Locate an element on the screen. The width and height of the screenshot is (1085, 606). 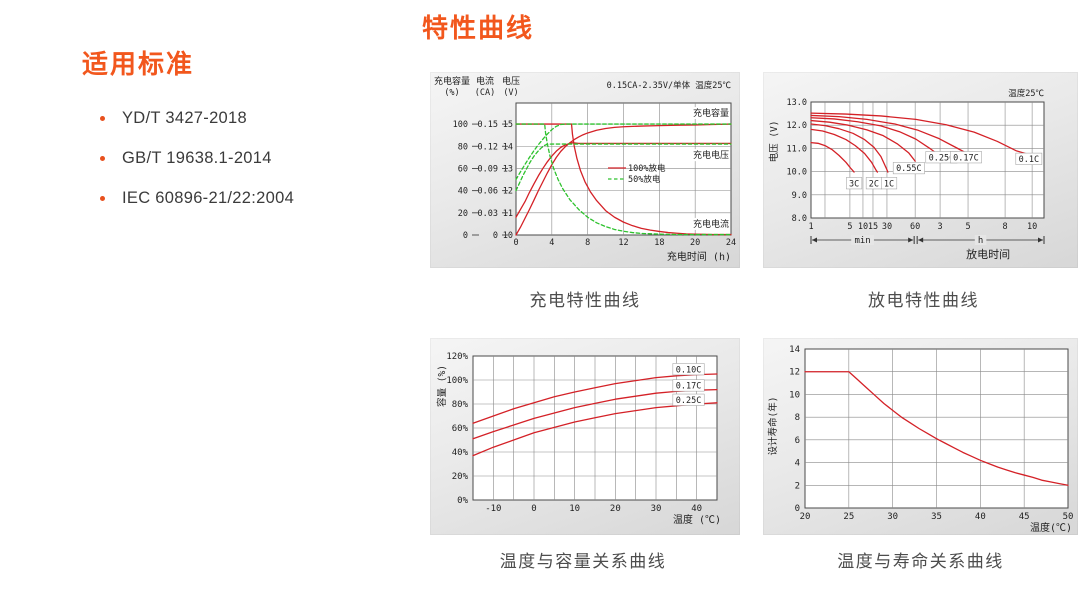
svg-text: 100 is located at coordinates (460, 125).